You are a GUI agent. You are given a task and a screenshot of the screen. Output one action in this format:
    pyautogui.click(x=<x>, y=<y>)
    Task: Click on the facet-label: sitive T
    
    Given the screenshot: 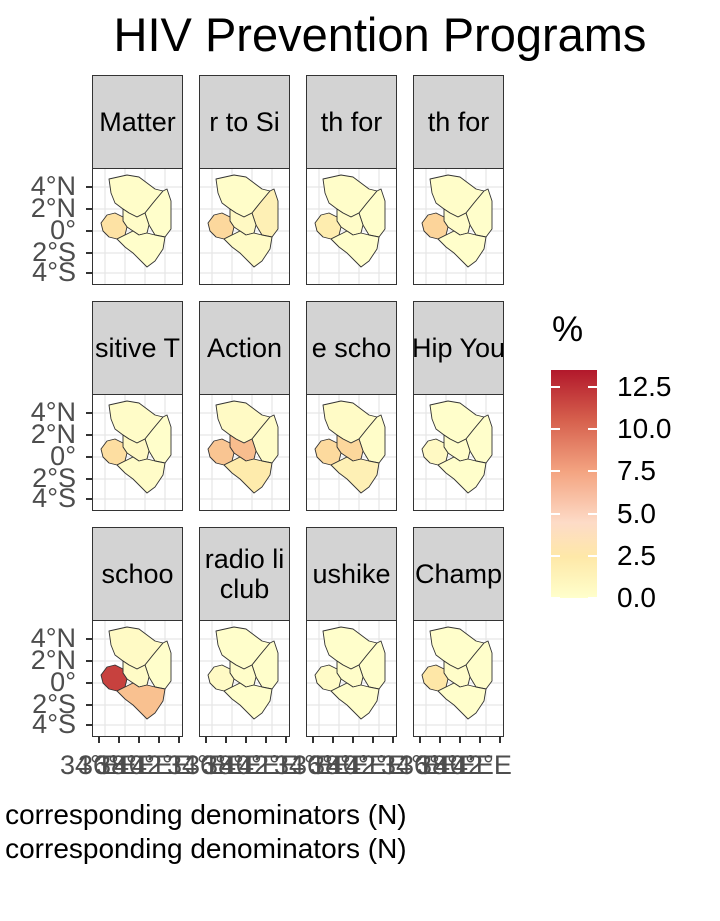 What is the action you would take?
    pyautogui.click(x=137, y=348)
    